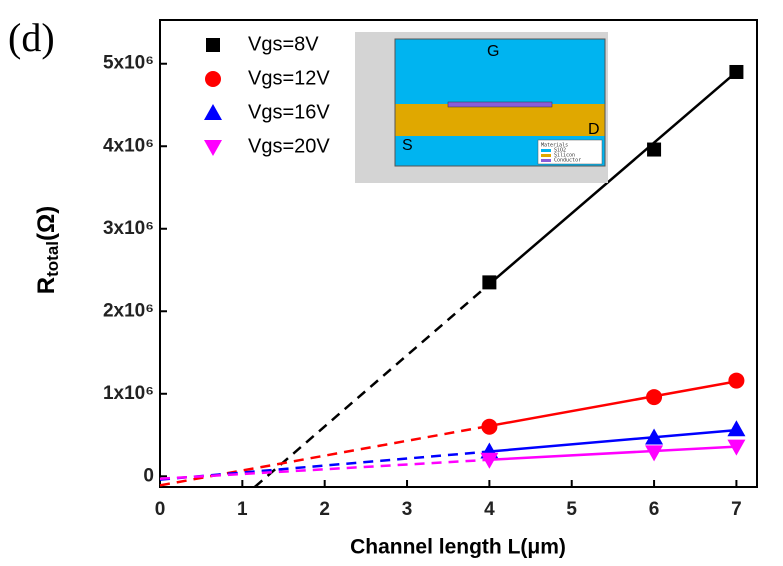 The height and width of the screenshot is (566, 783). What do you see at coordinates (128, 393) in the screenshot?
I see `y-tick-label: 1x10⁶` at bounding box center [128, 393].